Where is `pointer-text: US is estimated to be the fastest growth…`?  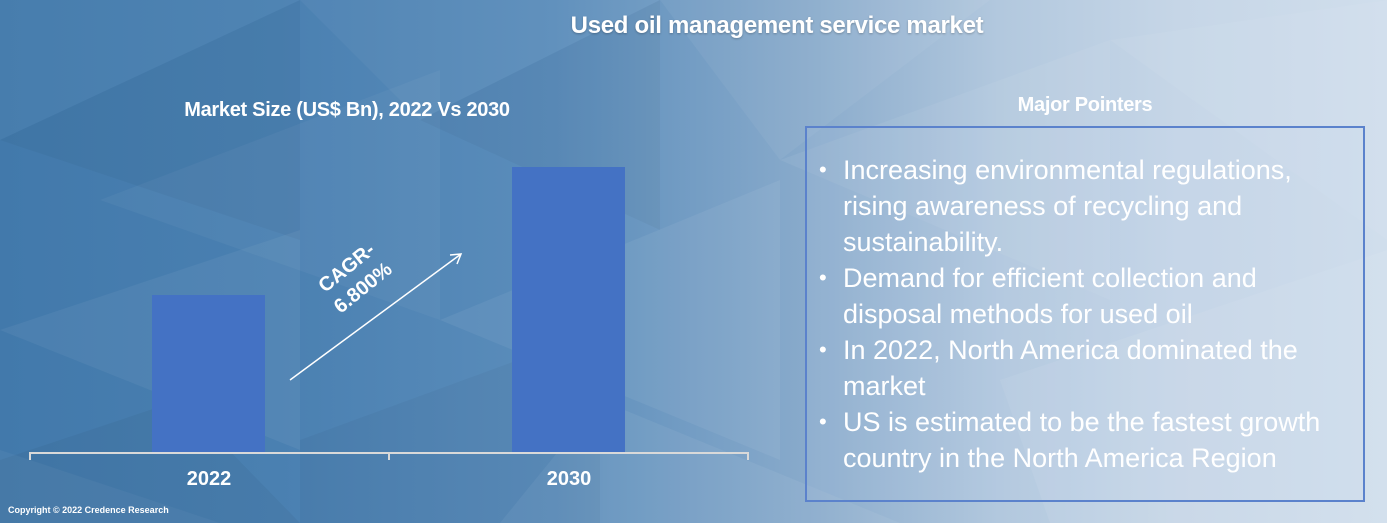
pointer-text: US is estimated to be the fastest growth… is located at coordinates (1082, 440).